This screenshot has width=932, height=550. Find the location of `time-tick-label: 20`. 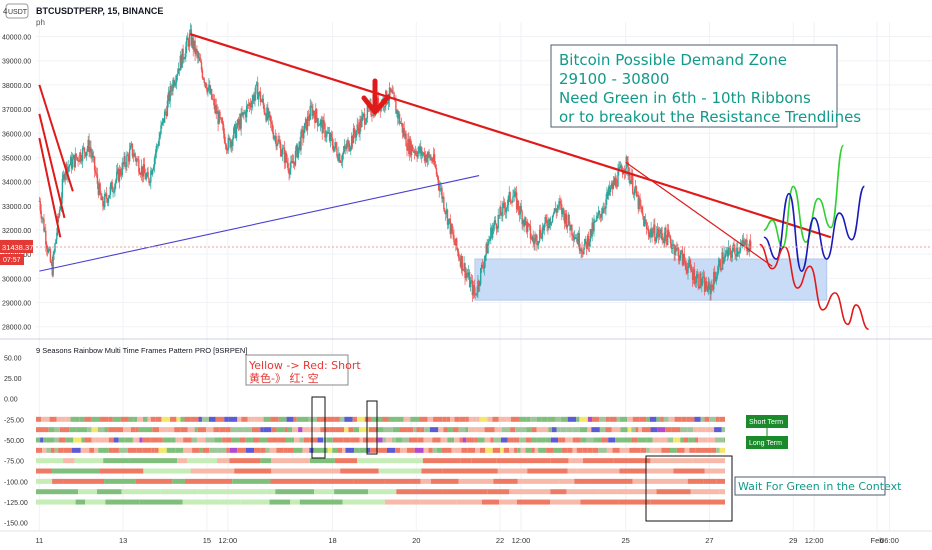

time-tick-label: 20 is located at coordinates (416, 540).